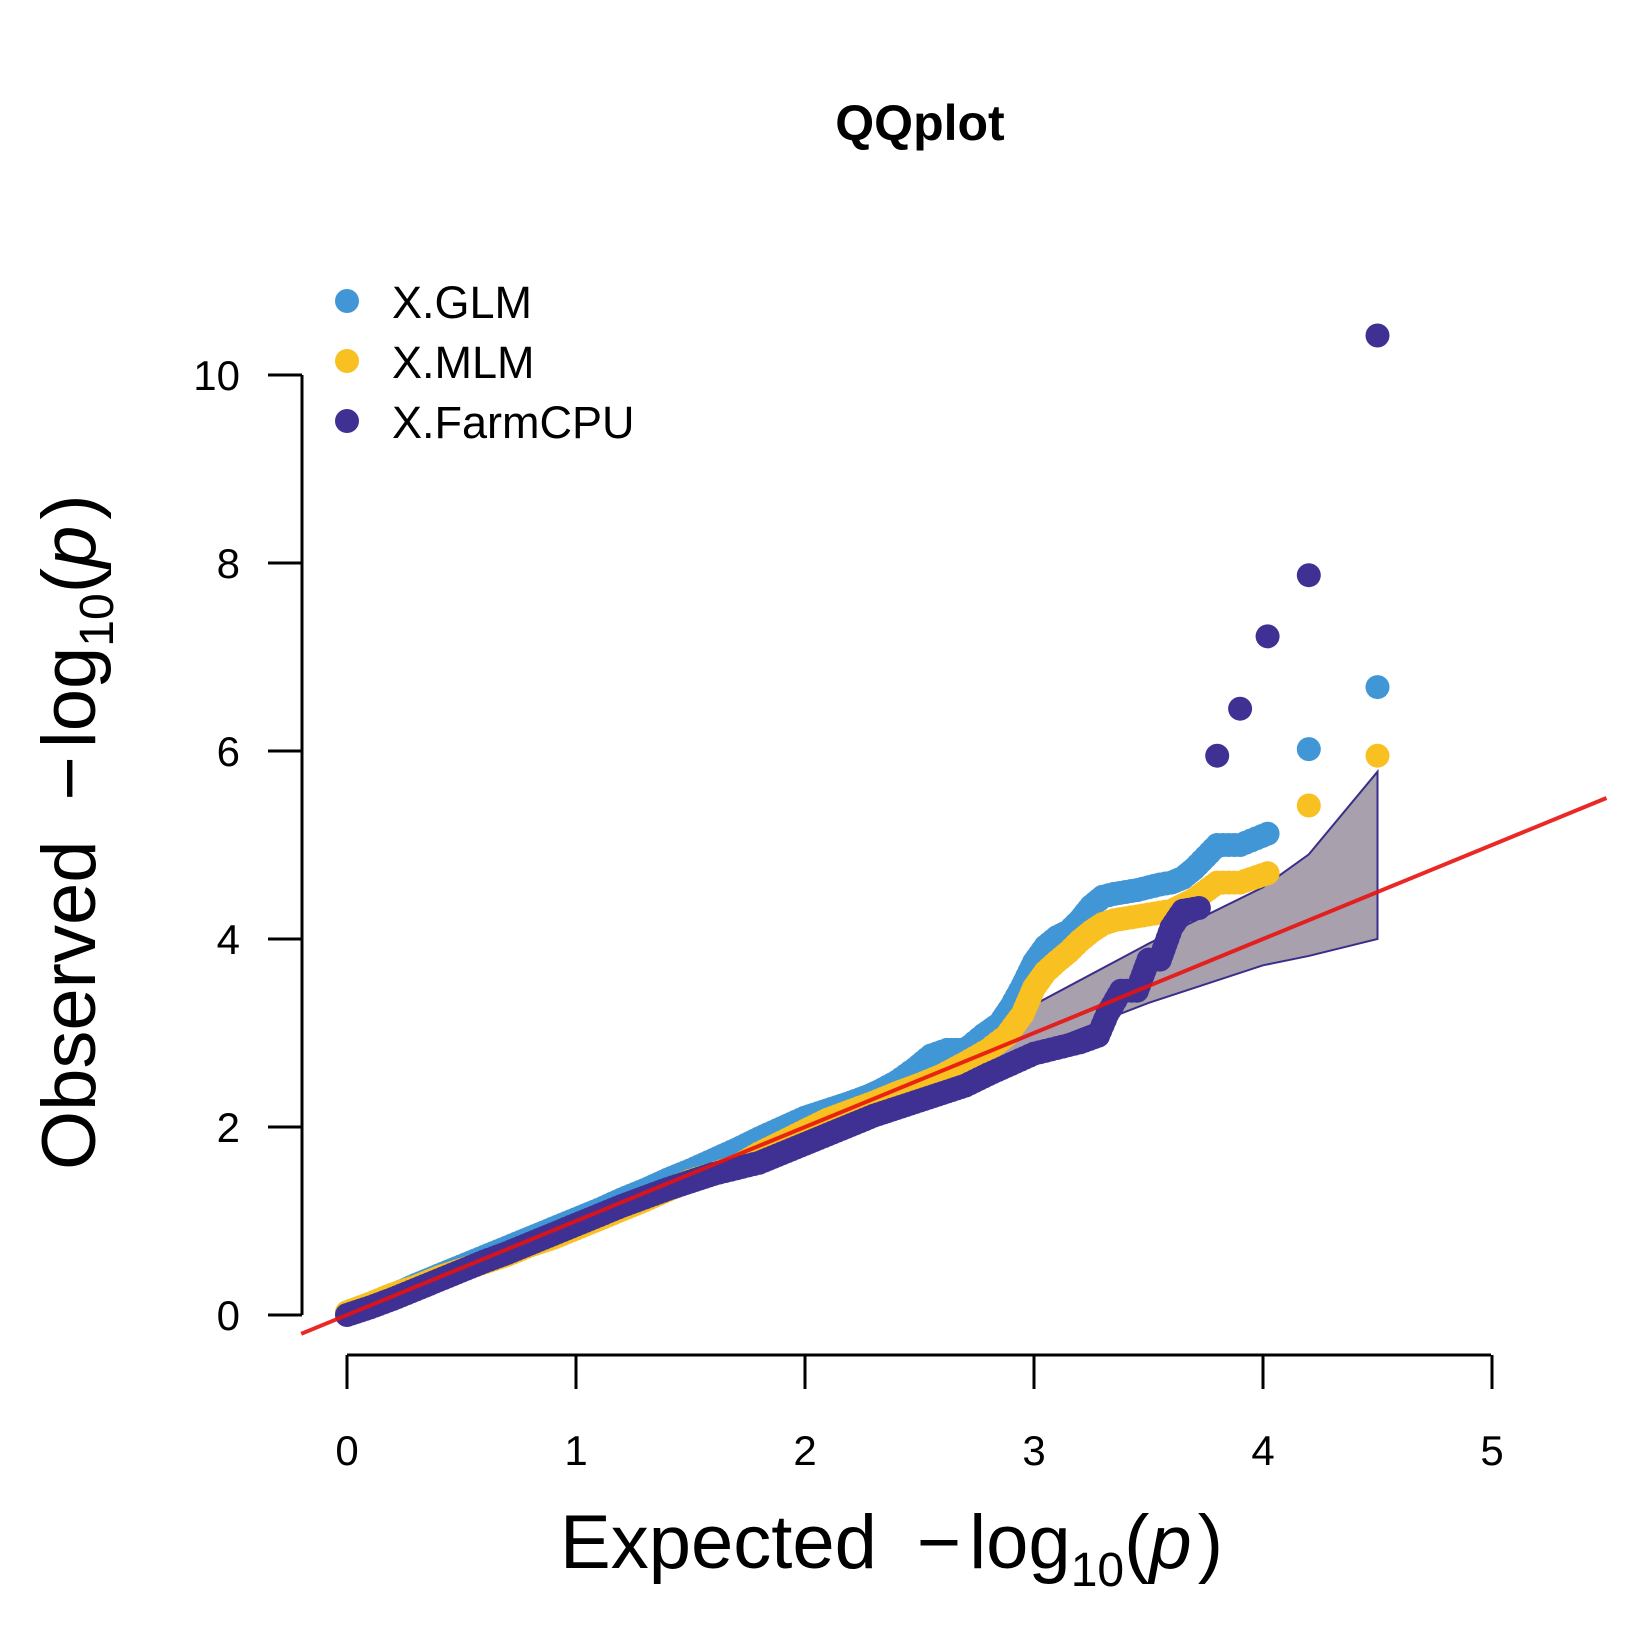  Describe the element at coordinates (1169, 1542) in the screenshot. I see `x-axis-title-var: p` at that location.